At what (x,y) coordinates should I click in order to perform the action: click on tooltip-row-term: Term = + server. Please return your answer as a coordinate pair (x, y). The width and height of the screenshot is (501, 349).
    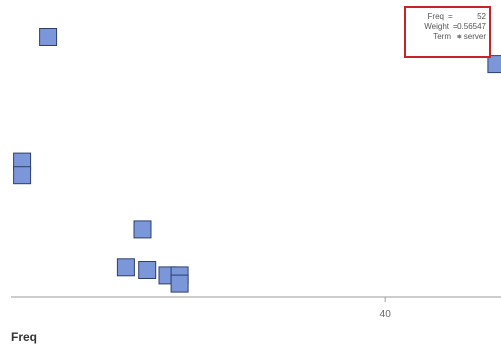
    Looking at the image, I should click on (459, 36).